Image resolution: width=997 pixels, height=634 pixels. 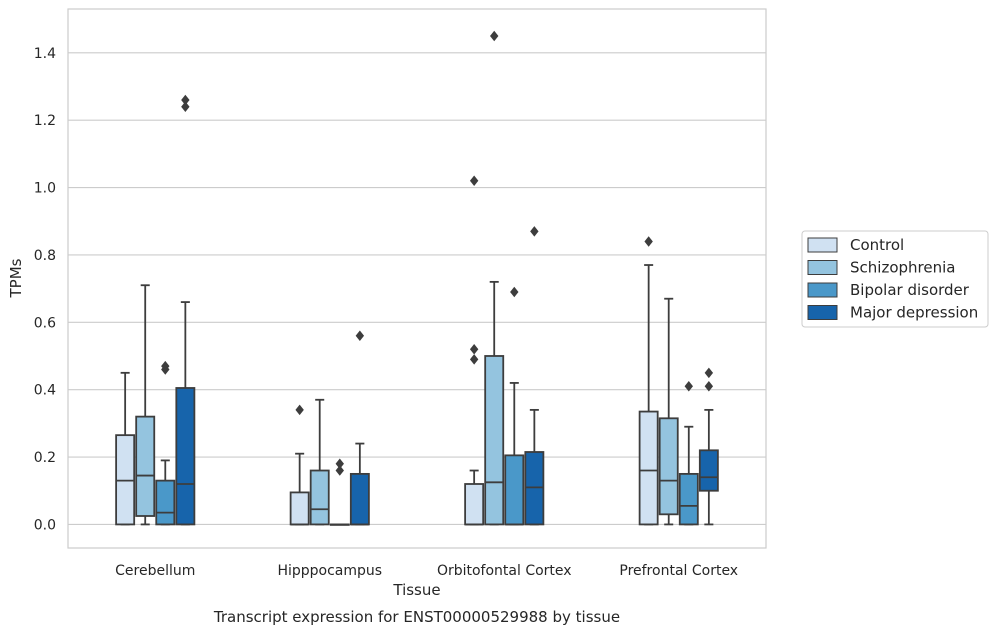 What do you see at coordinates (910, 290) in the screenshot?
I see `legend-label: Bipolar disorder` at bounding box center [910, 290].